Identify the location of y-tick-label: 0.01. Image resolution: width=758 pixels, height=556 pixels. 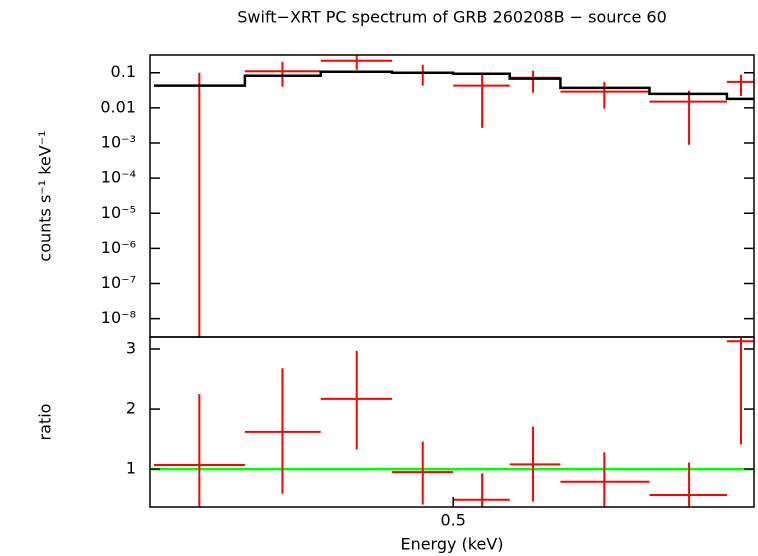
(118, 106).